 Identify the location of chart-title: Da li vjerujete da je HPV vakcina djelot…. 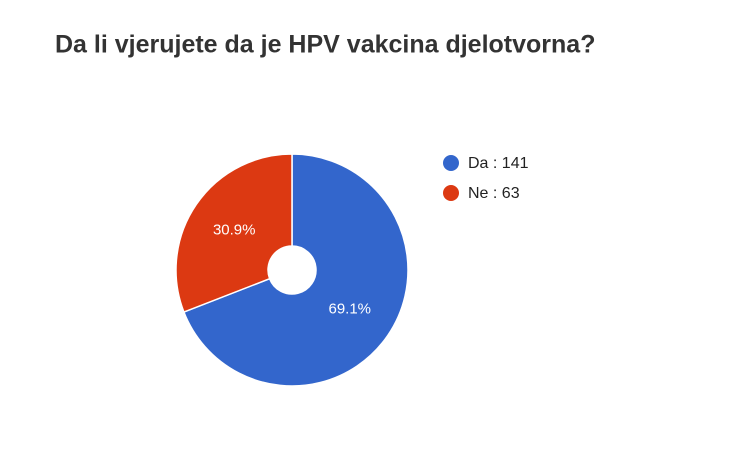
(325, 45).